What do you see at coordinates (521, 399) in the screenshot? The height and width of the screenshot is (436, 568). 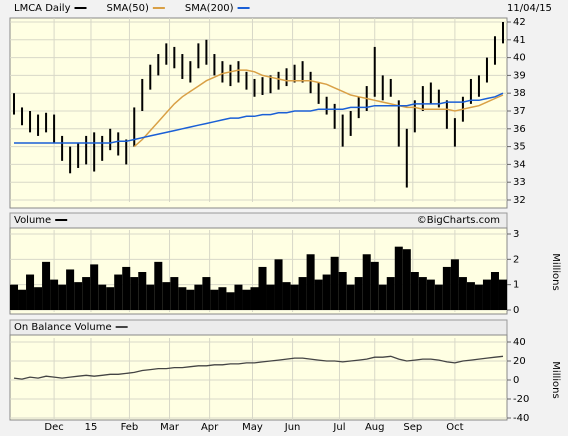 I see `y-tick-label: -20` at bounding box center [521, 399].